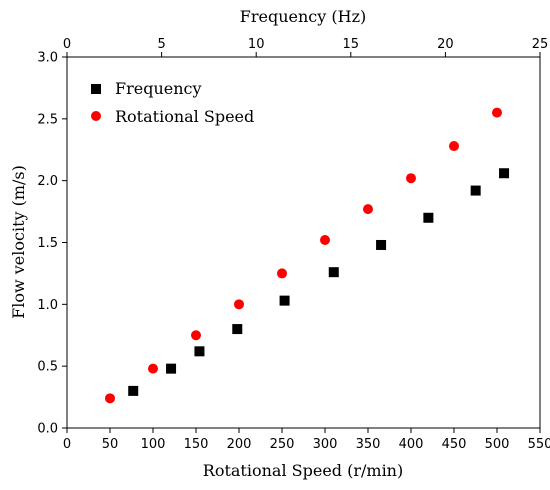  I want to click on x-tick-label: 150, so click(196, 444).